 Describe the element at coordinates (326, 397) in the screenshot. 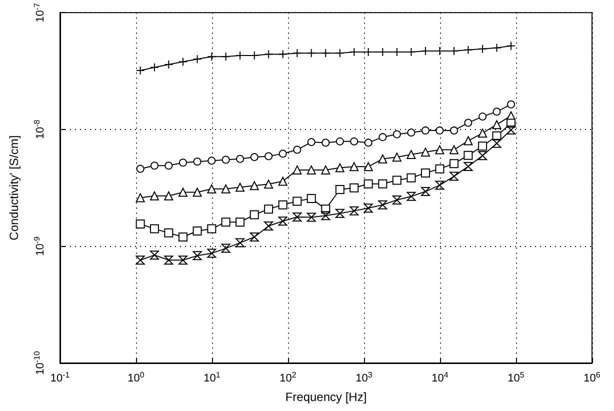

I see `x-axis-title: Frequency [Hz]` at that location.